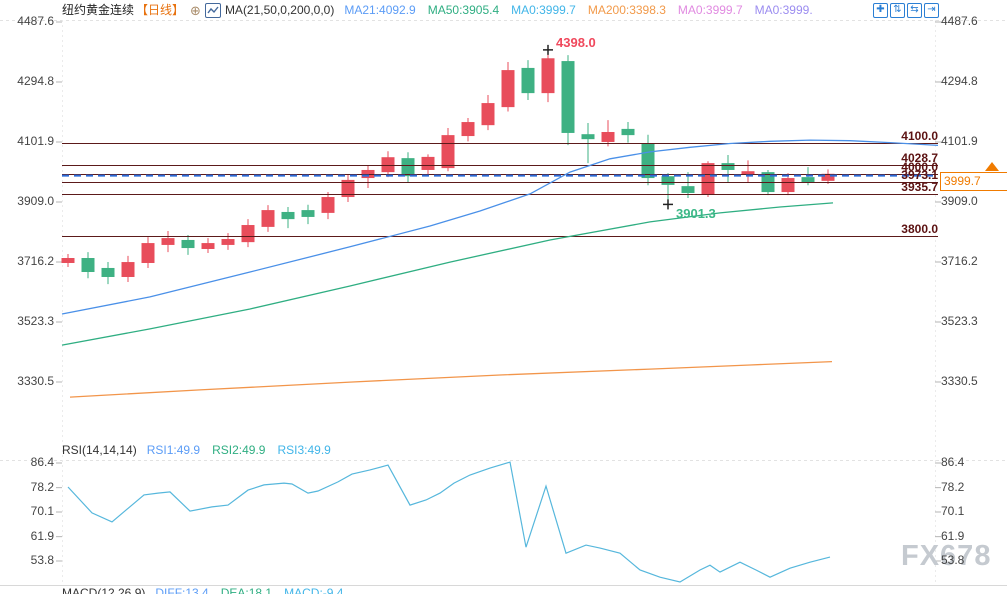  Describe the element at coordinates (246, 590) in the screenshot. I see `macd-value: DEA:18.1` at that location.